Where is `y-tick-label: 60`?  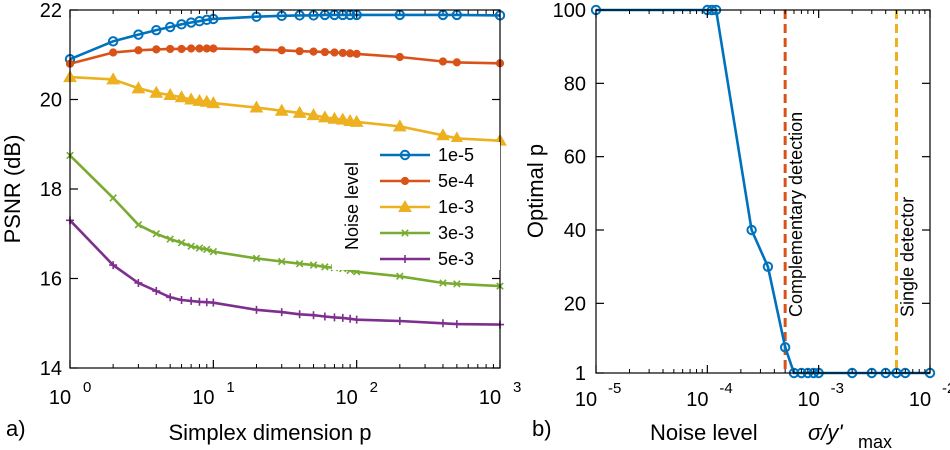
y-tick-label: 60 is located at coordinates (575, 158).